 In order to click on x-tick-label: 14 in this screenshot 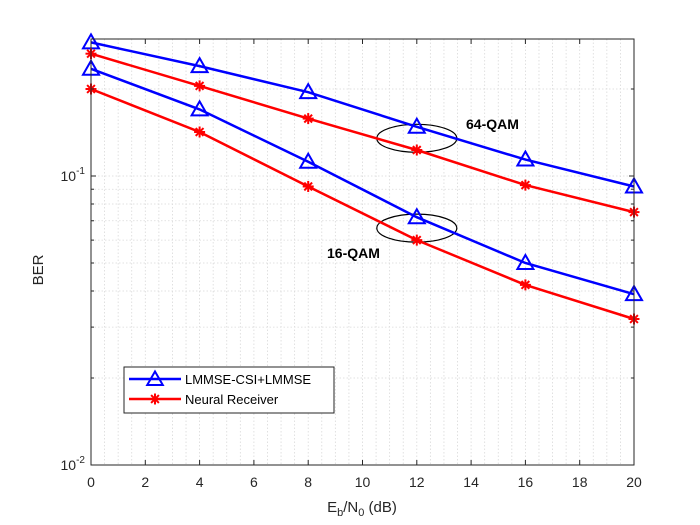, I will do `click(471, 482)`.